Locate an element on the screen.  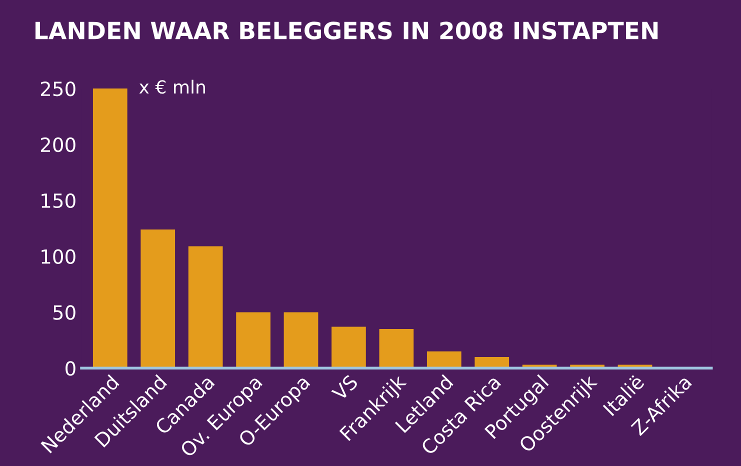
y-tick-label: 0 is located at coordinates (71, 368).